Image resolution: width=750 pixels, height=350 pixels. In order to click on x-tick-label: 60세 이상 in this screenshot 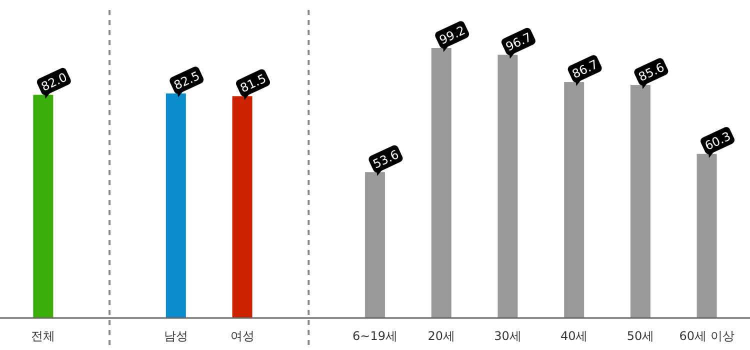, I will do `click(706, 336)`.